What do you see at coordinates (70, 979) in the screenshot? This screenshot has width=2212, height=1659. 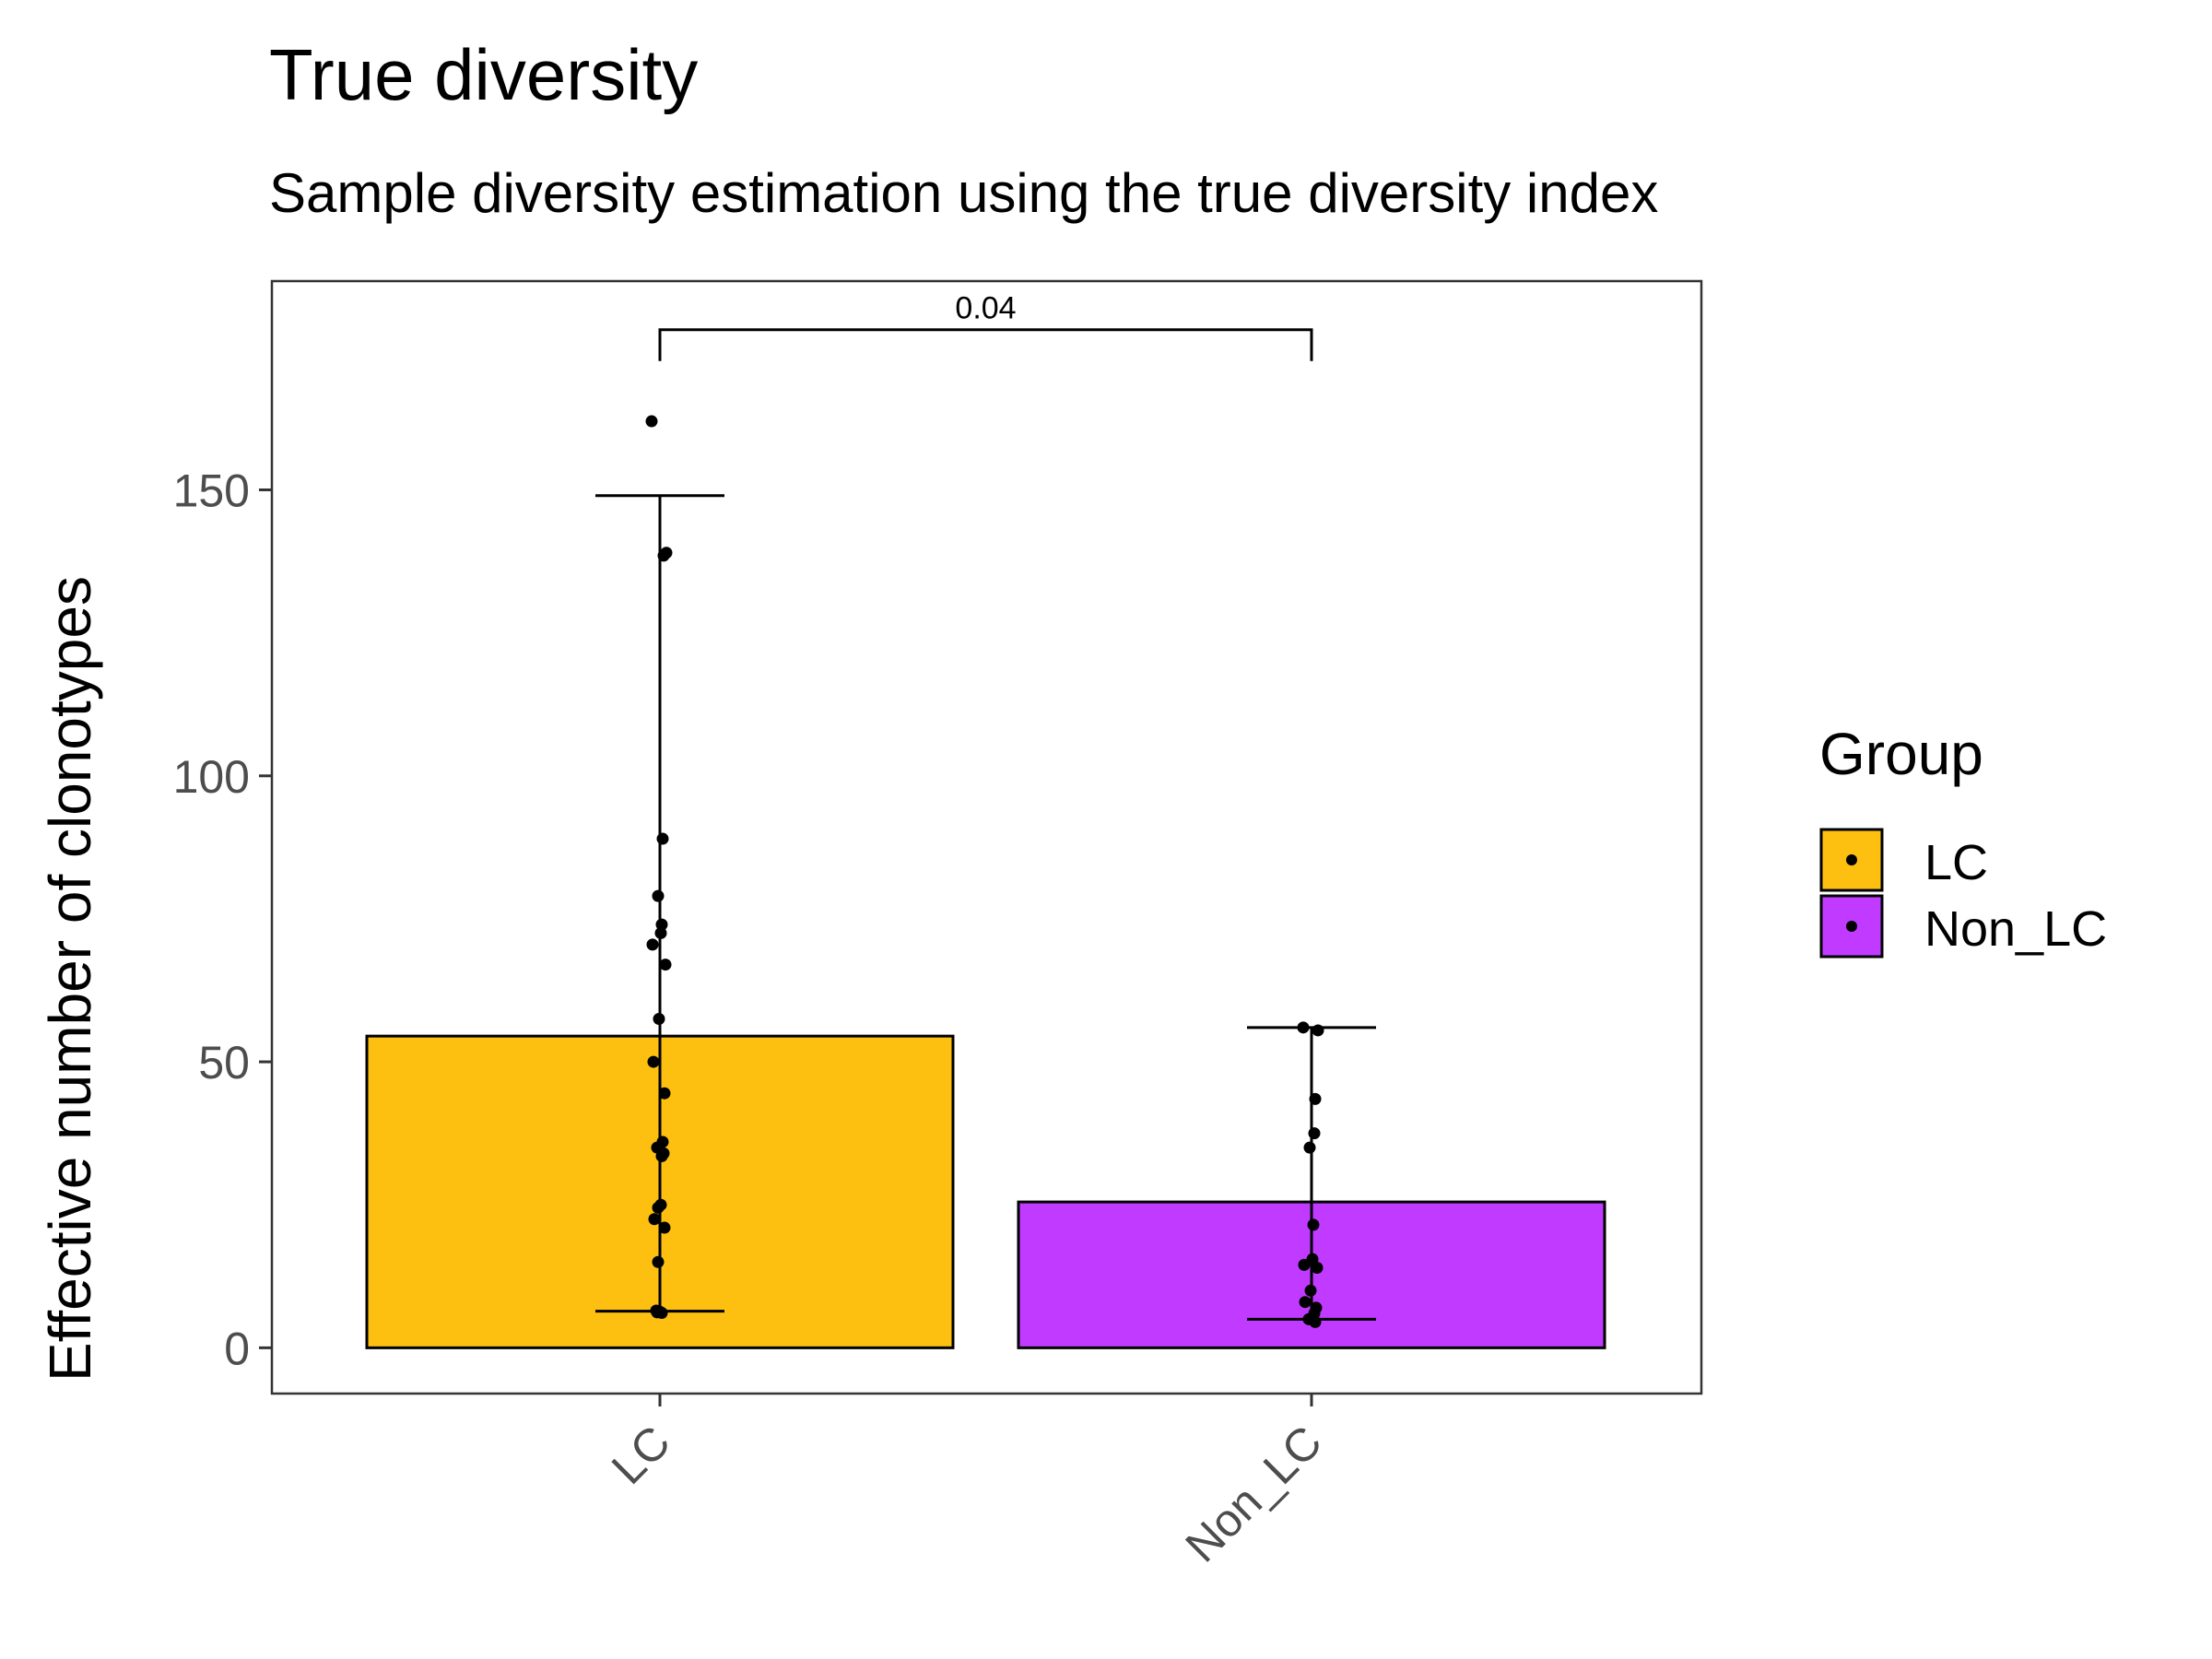 I see `y-axis-label: Effective number of clonotypes` at bounding box center [70, 979].